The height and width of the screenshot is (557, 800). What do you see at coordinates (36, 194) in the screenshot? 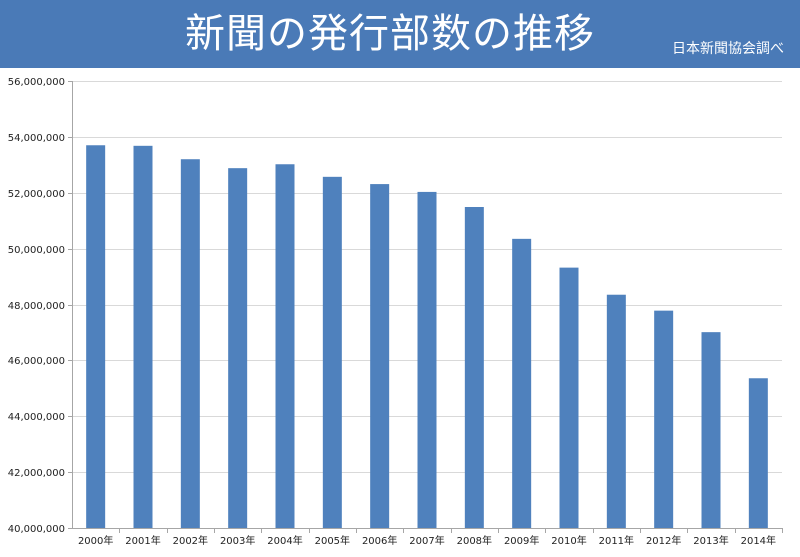
I see `y-tick-label: 52,000,000` at bounding box center [36, 194].